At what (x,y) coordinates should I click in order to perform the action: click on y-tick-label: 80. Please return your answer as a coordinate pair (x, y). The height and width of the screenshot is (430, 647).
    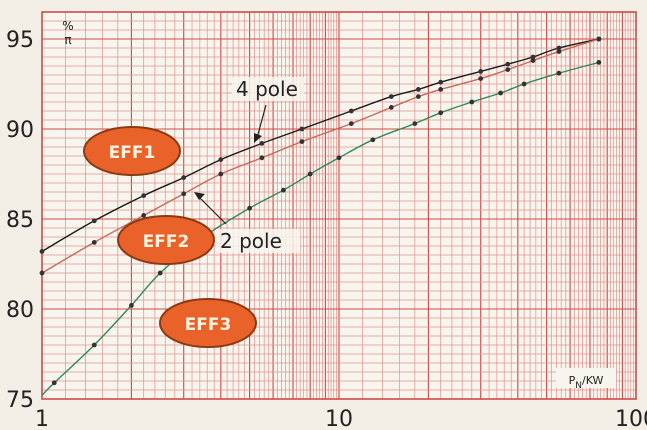
    Looking at the image, I should click on (20, 310).